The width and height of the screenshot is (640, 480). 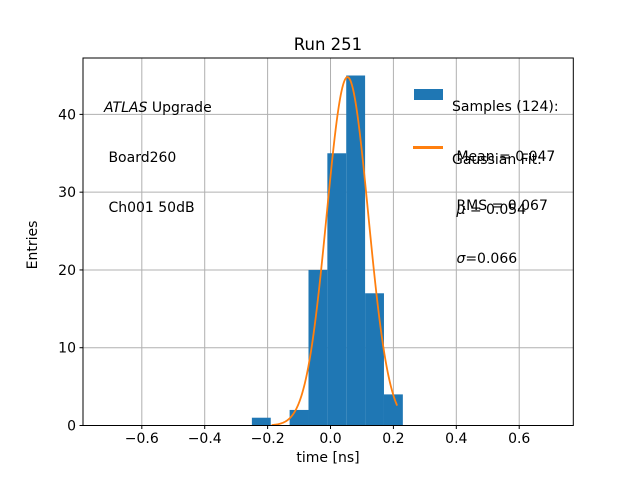 I want to click on x-tick-label: 0.0, so click(x=330, y=439).